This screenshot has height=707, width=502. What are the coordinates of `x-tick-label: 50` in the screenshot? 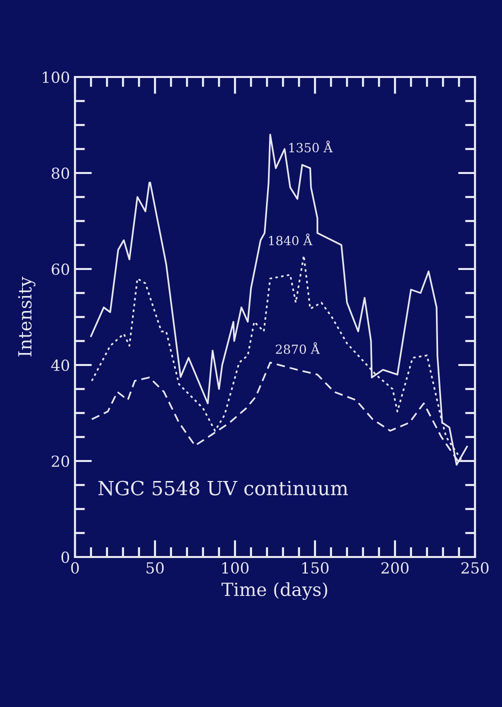 It's located at (155, 568).